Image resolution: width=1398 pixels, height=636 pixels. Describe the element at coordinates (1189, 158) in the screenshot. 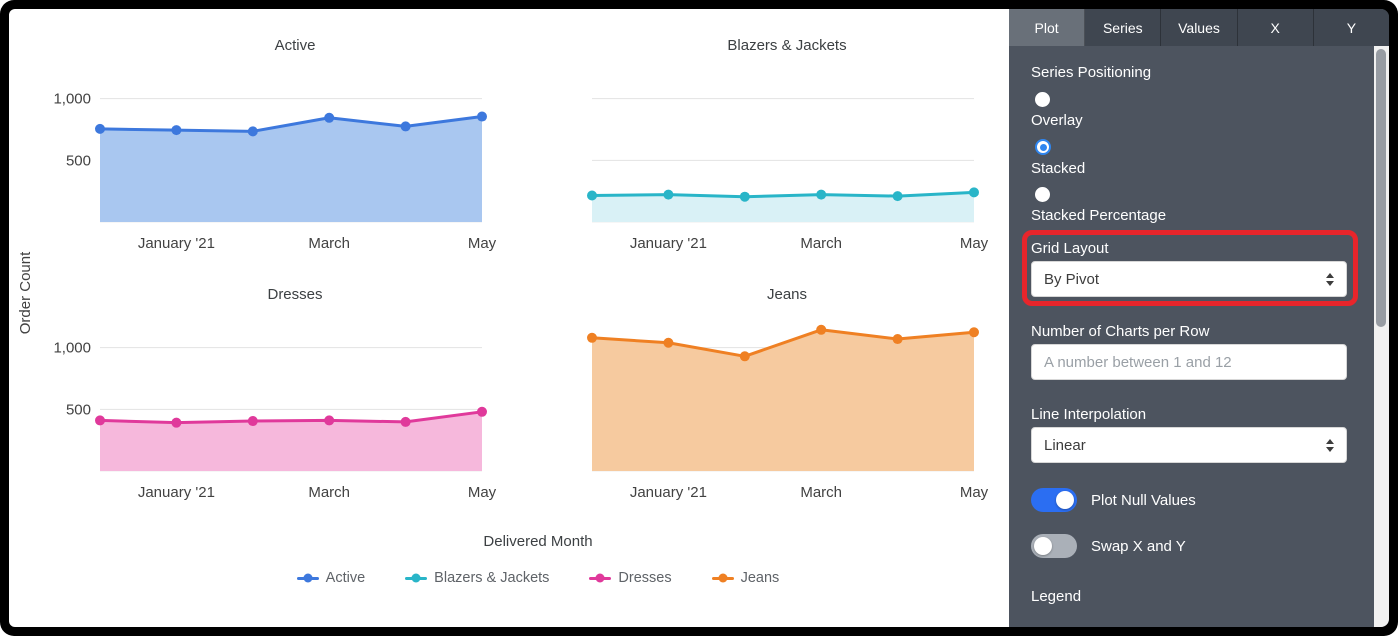

I see `radio-option-stacked: Stacked` at that location.